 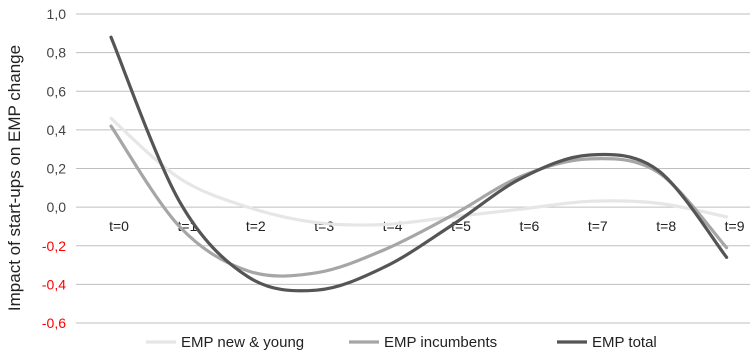 I want to click on x-tick-label: t=0, so click(x=119, y=226).